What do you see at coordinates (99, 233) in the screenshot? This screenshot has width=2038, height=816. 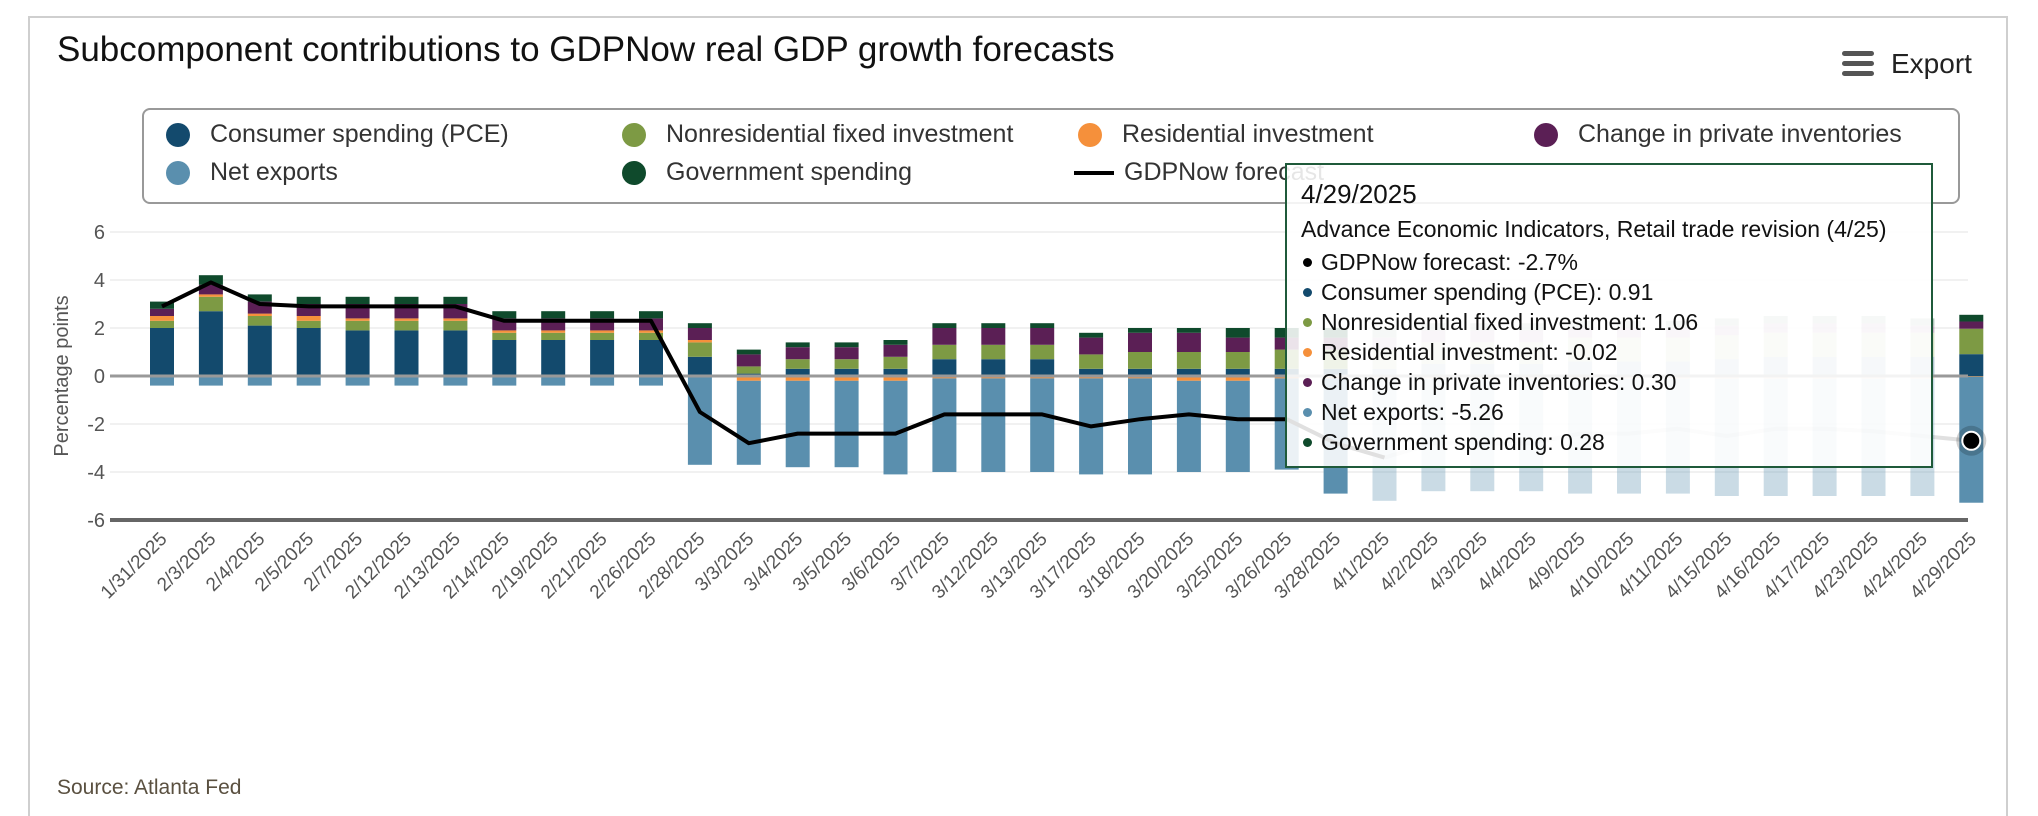 I see `y-tick-label: 6` at bounding box center [99, 233].